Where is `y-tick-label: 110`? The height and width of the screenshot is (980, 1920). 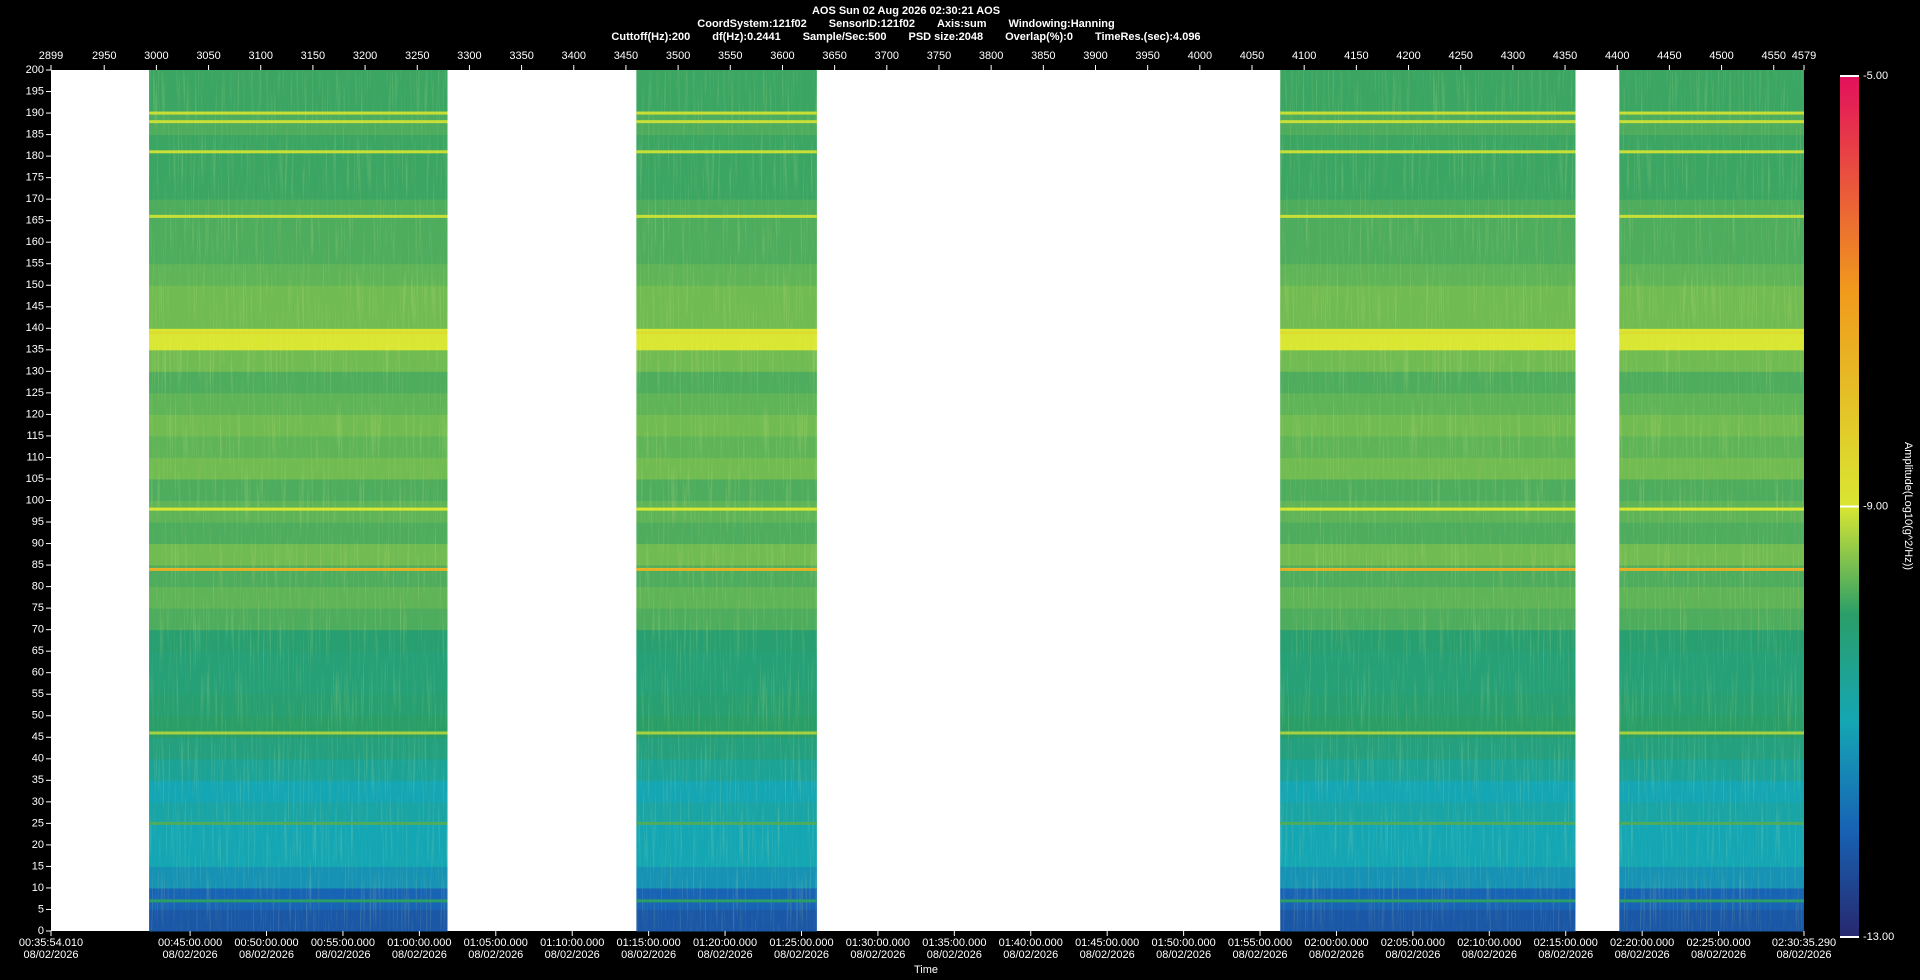
y-tick-label: 110 is located at coordinates (35, 457).